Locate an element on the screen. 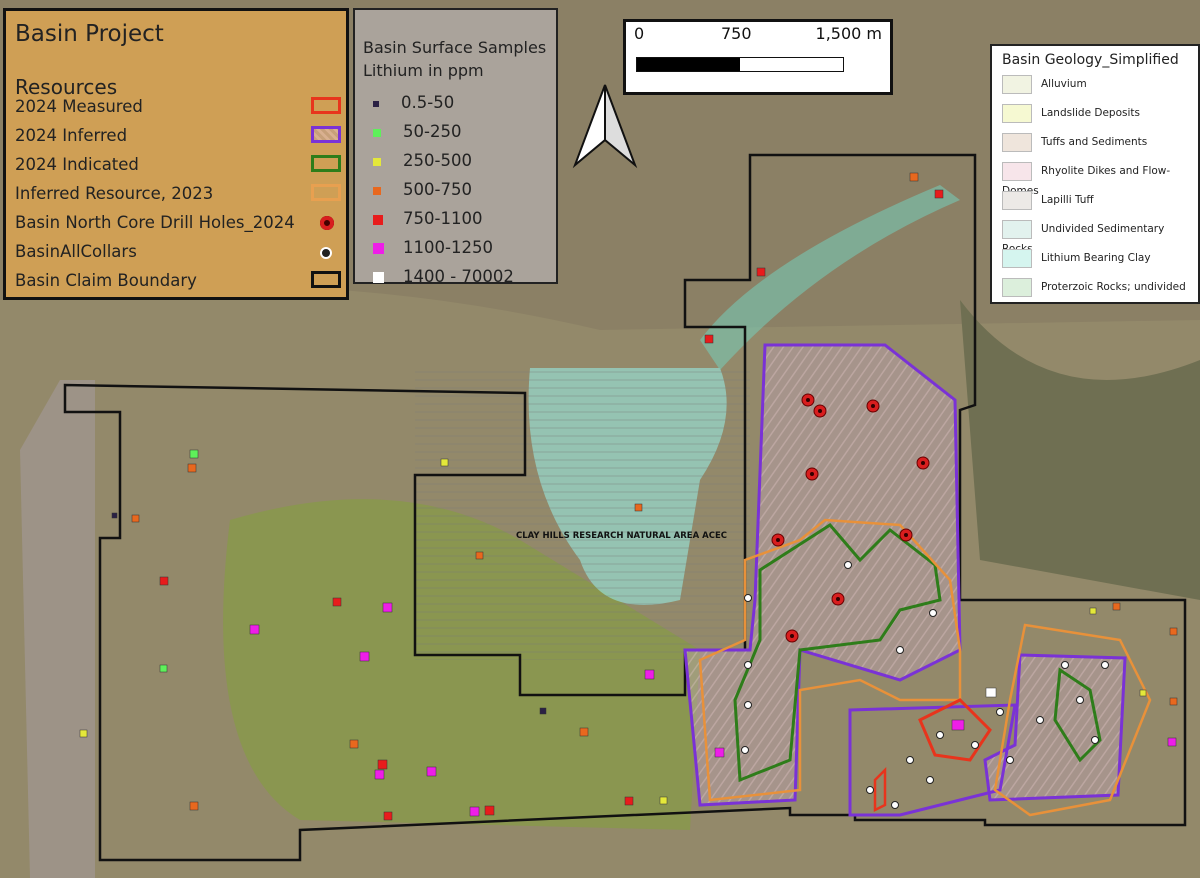 The width and height of the screenshot is (1200, 878). geology-unit: Lithium Bearing Clay is located at coordinates (1076, 258).